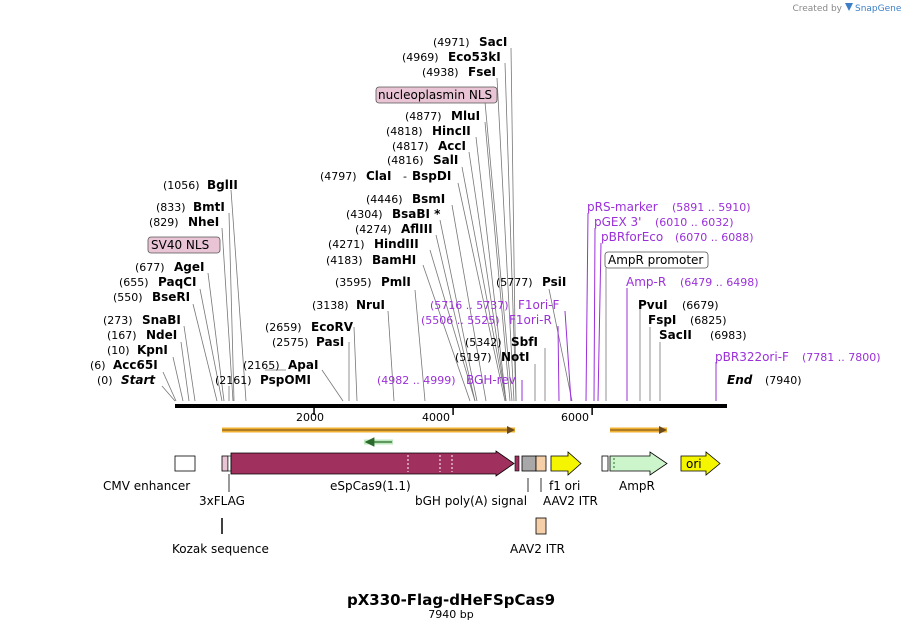 The image size is (902, 630). What do you see at coordinates (554, 282) in the screenshot?
I see `enzyme-name: PsiI` at bounding box center [554, 282].